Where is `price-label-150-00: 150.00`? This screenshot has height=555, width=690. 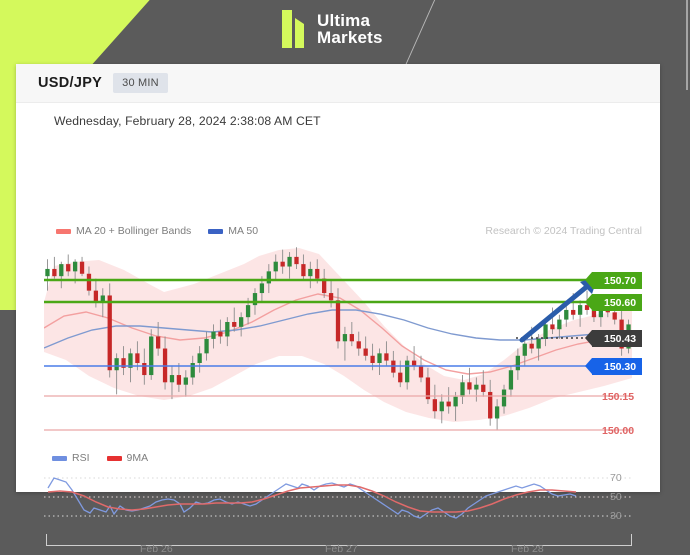 price-label-150-00: 150.00 is located at coordinates (618, 431).